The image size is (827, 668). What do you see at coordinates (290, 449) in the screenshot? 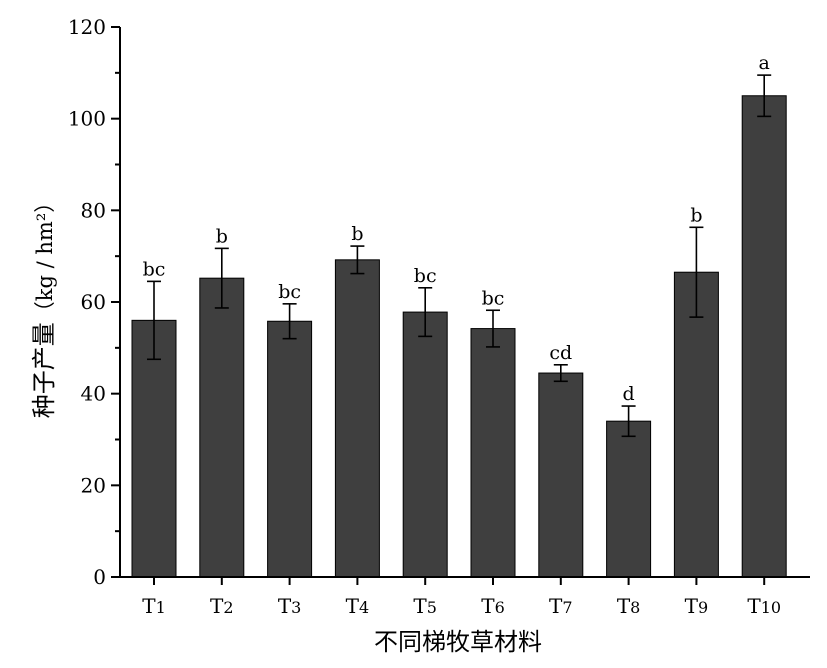
I see `bar-T3` at bounding box center [290, 449].